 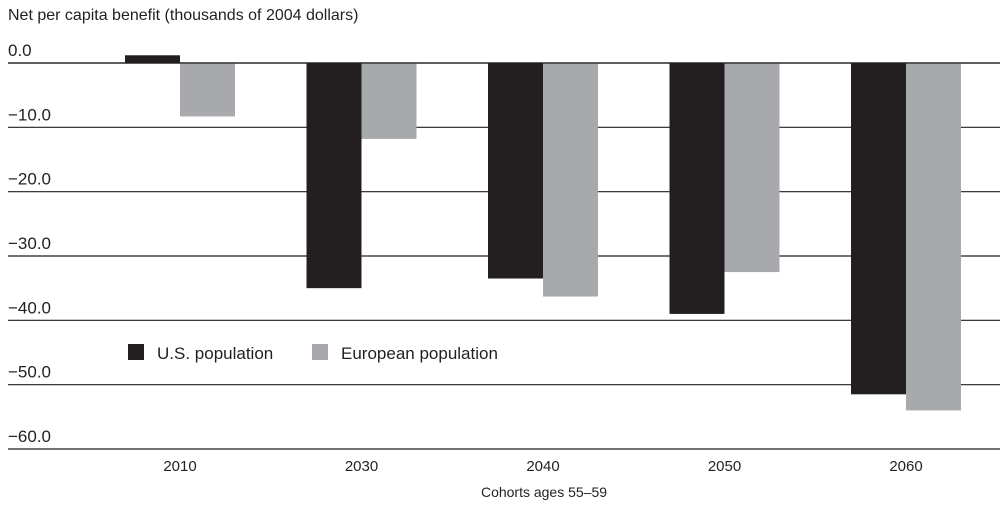 I want to click on legend-label: U.S. population, so click(x=215, y=353).